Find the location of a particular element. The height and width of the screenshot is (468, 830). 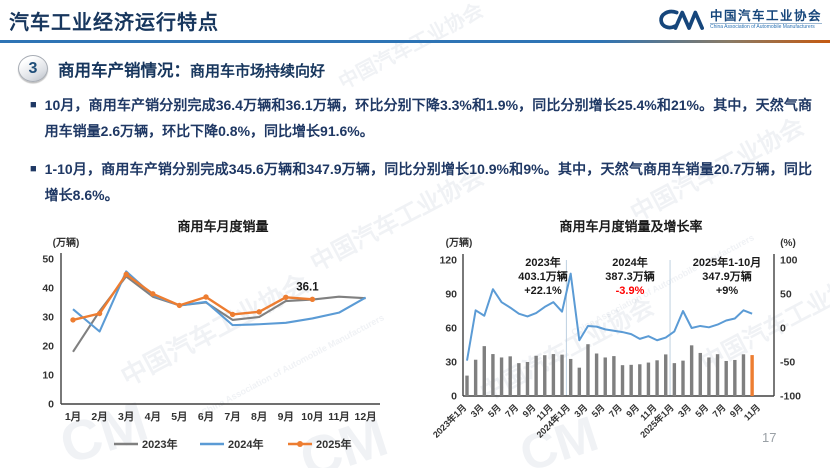

section-heading: 商用车产销情况：商用车市场持续向好 is located at coordinates (191, 69).